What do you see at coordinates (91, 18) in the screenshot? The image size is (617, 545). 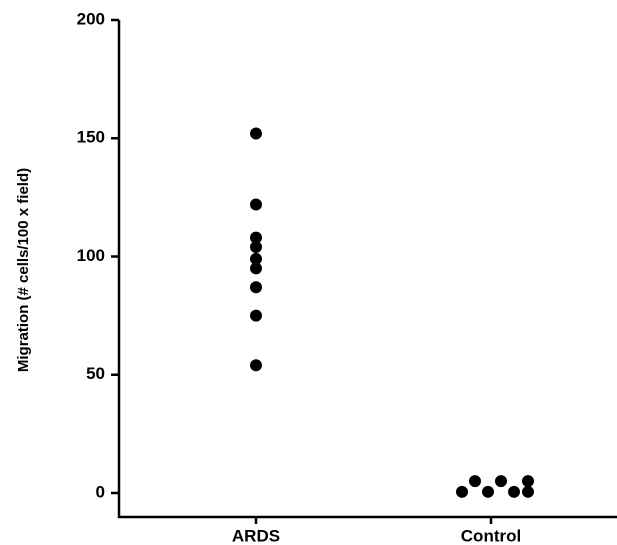 I see `y-tick-label: 200` at bounding box center [91, 18].